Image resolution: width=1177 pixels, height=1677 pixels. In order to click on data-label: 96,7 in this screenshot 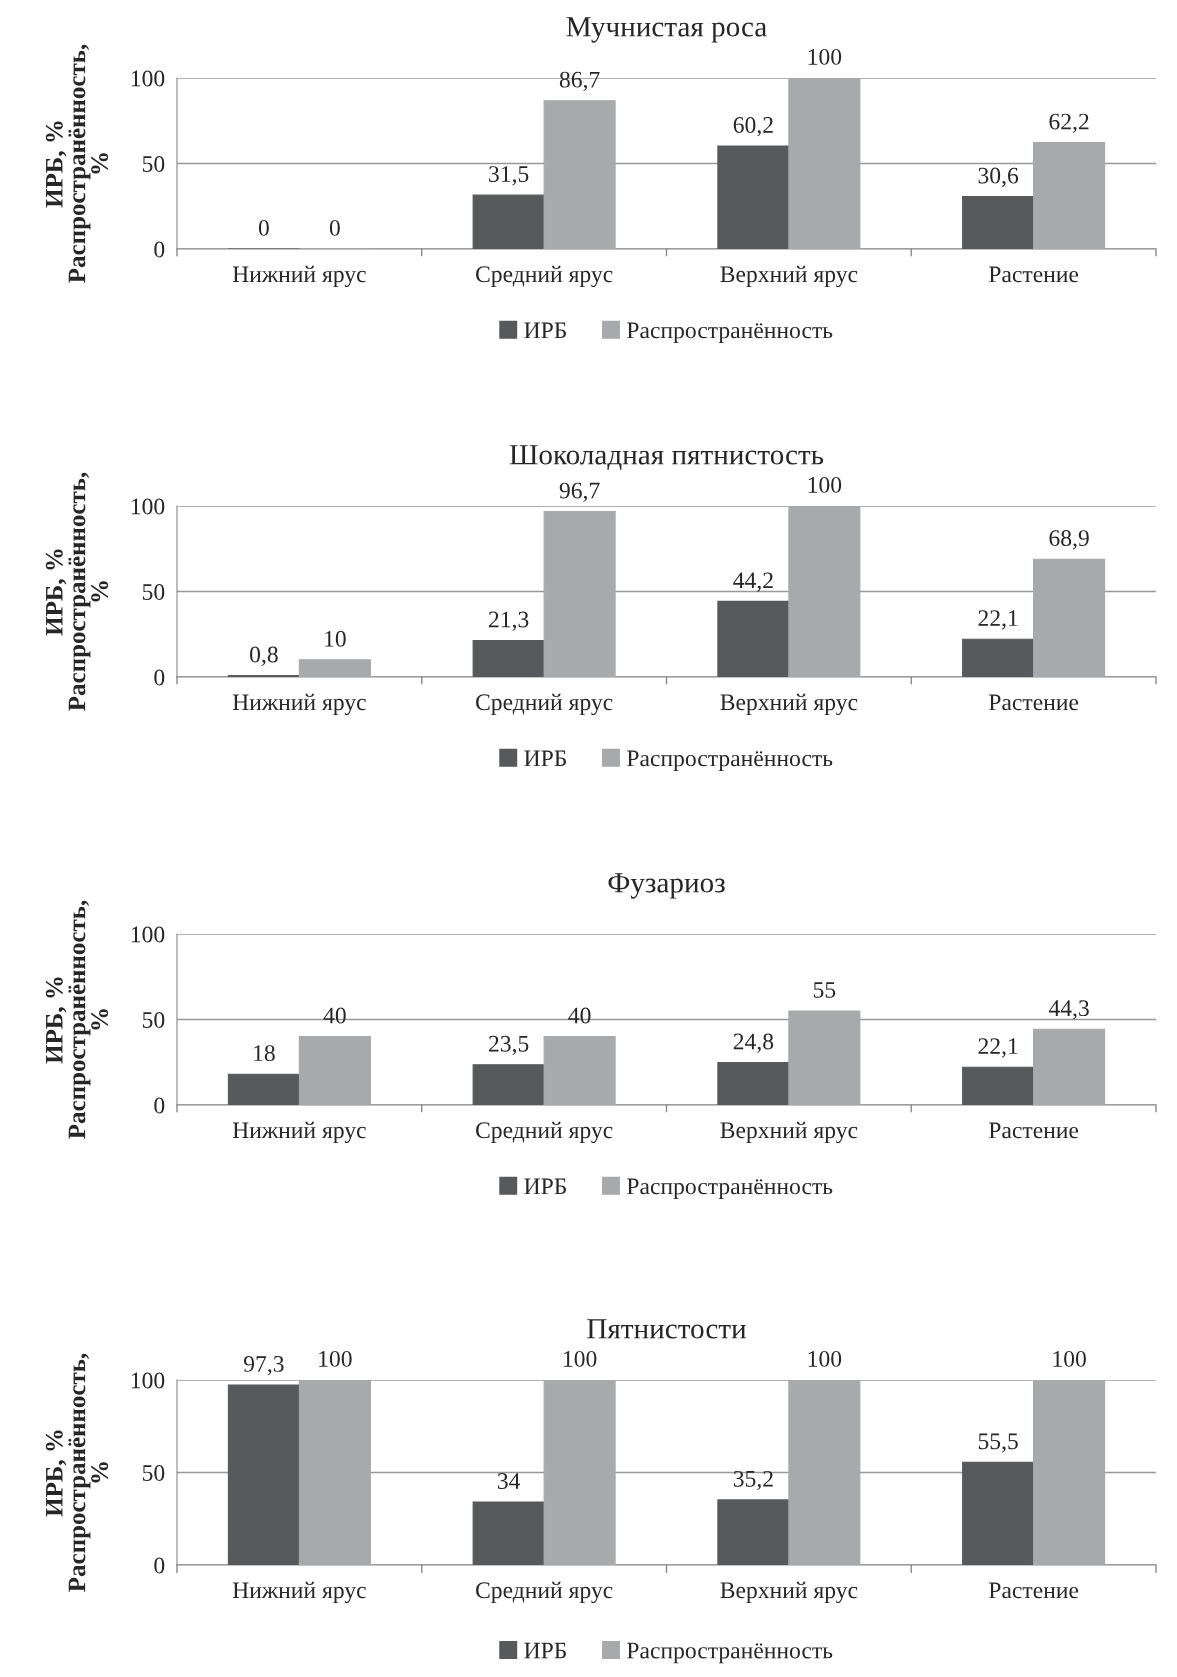, I will do `click(579, 492)`.